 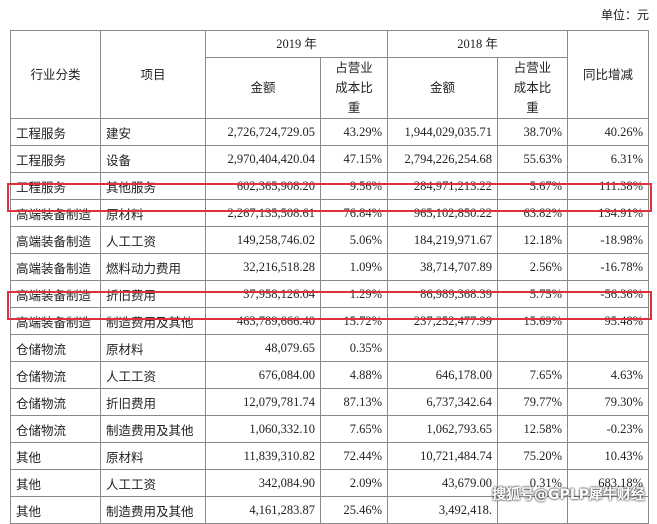 I want to click on header-cell: 项目, so click(x=153, y=74).